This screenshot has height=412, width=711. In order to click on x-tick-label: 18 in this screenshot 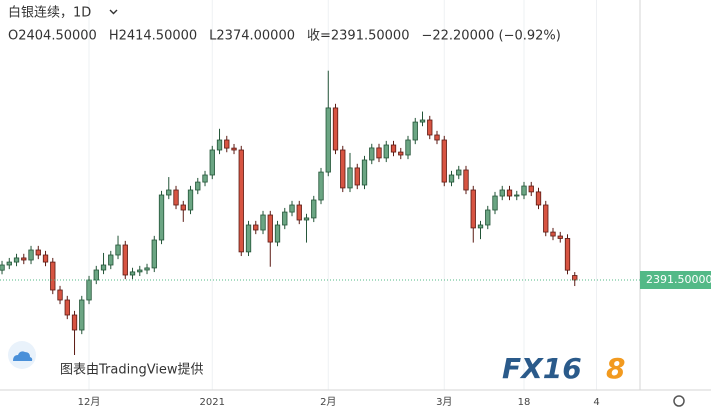, I will do `click(524, 402)`.